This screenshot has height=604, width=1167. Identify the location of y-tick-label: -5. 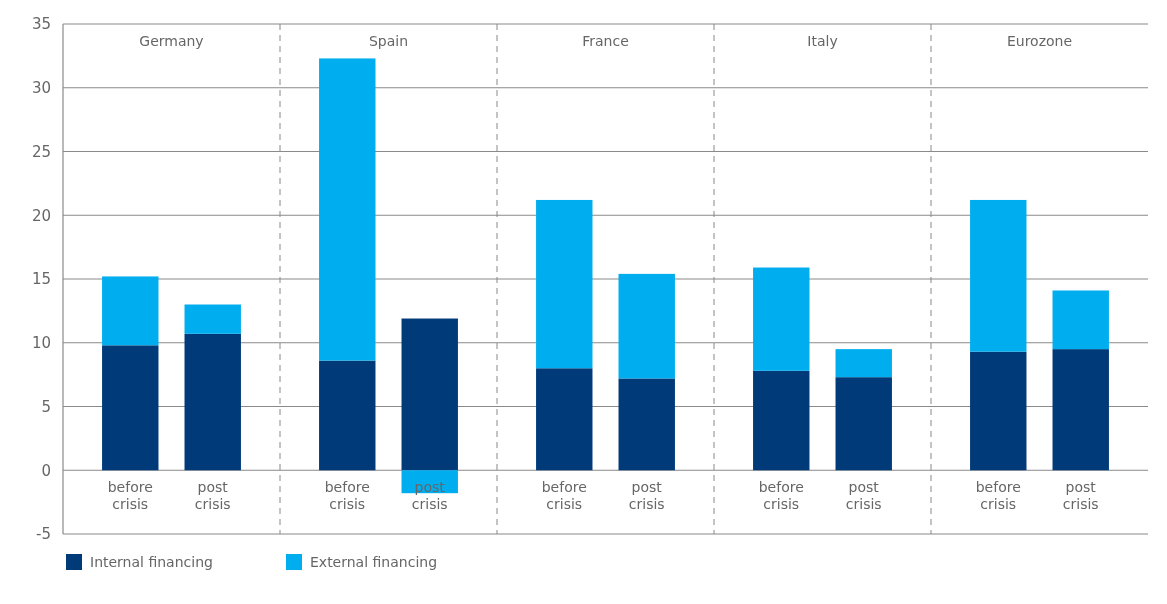
(43, 534).